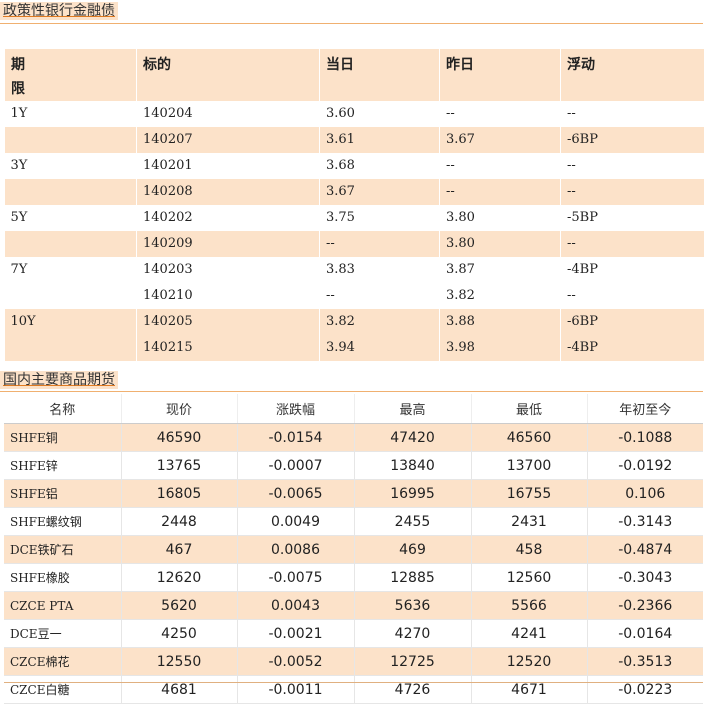 The width and height of the screenshot is (707, 704). What do you see at coordinates (178, 661) in the screenshot?
I see `futures-price: 12550` at bounding box center [178, 661].